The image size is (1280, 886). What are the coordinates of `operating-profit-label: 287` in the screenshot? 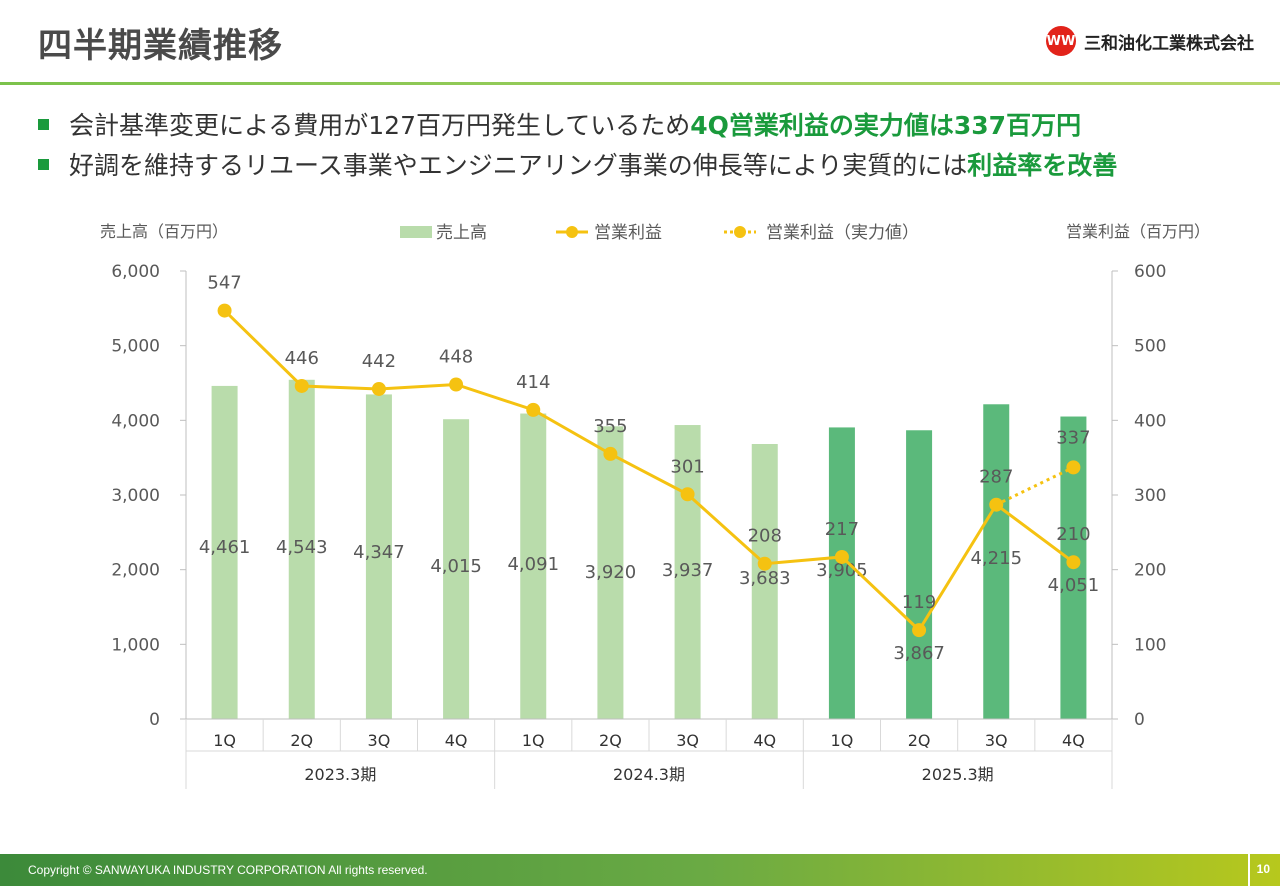 It's located at (996, 477).